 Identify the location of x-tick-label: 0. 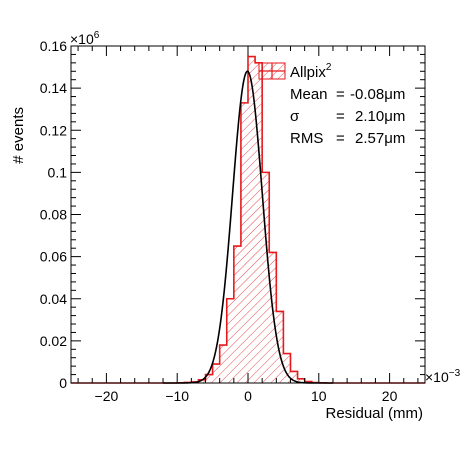
(248, 396).